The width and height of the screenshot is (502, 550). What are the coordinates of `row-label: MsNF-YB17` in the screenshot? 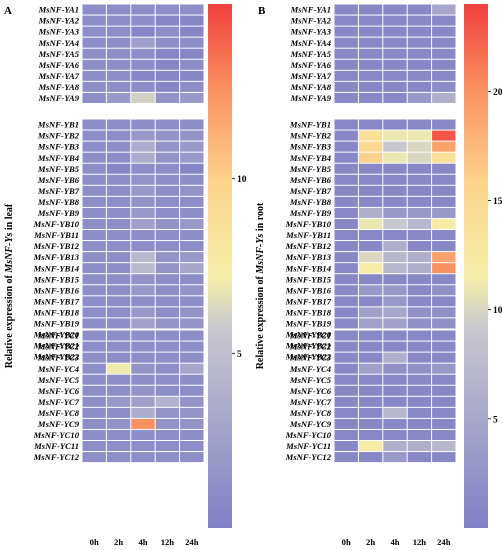 It's located at (56, 301).